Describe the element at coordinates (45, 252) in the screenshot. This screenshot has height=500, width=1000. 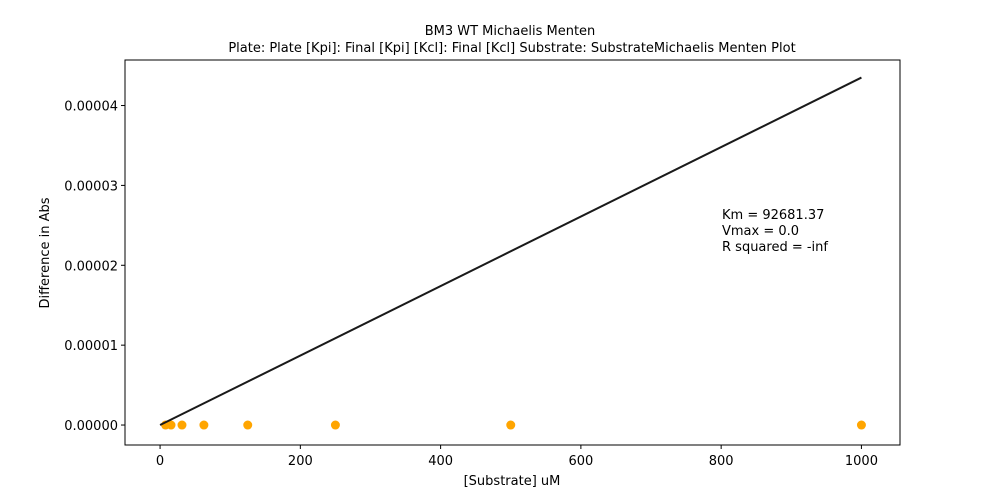
I see `y-axis-label: Difference in Abs` at that location.